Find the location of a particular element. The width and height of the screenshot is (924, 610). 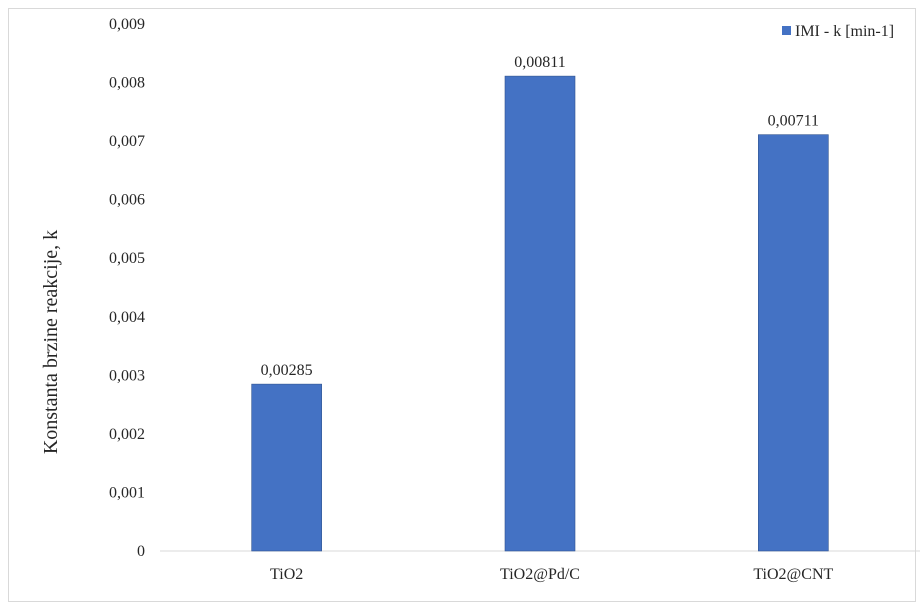

y-tick-label: 0,003 is located at coordinates (127, 375).